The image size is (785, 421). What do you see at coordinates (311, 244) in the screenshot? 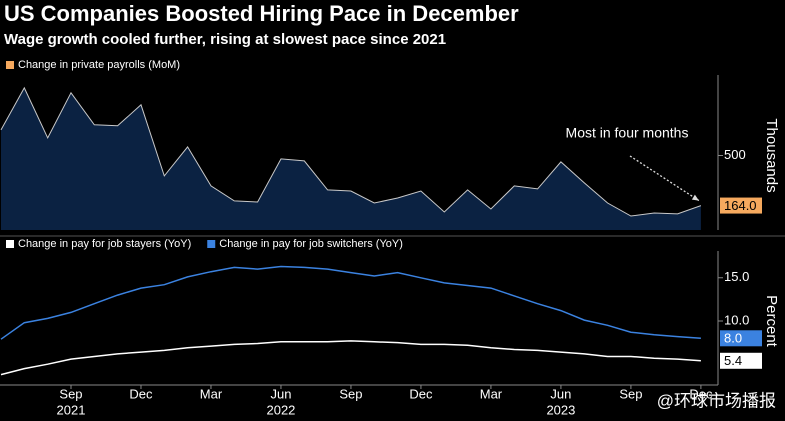
I see `legend-label: Change in pay for job switchers (YoY)` at bounding box center [311, 244].